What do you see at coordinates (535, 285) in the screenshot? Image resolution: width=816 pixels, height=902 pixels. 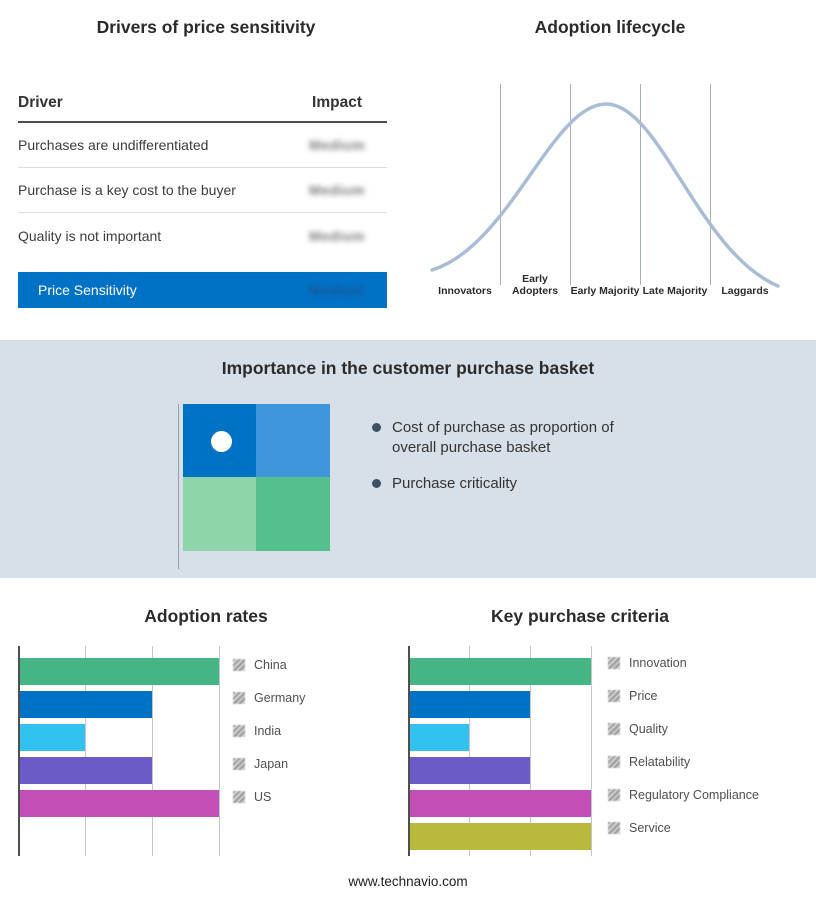 I see `stage-label: Early Adopters` at bounding box center [535, 285].